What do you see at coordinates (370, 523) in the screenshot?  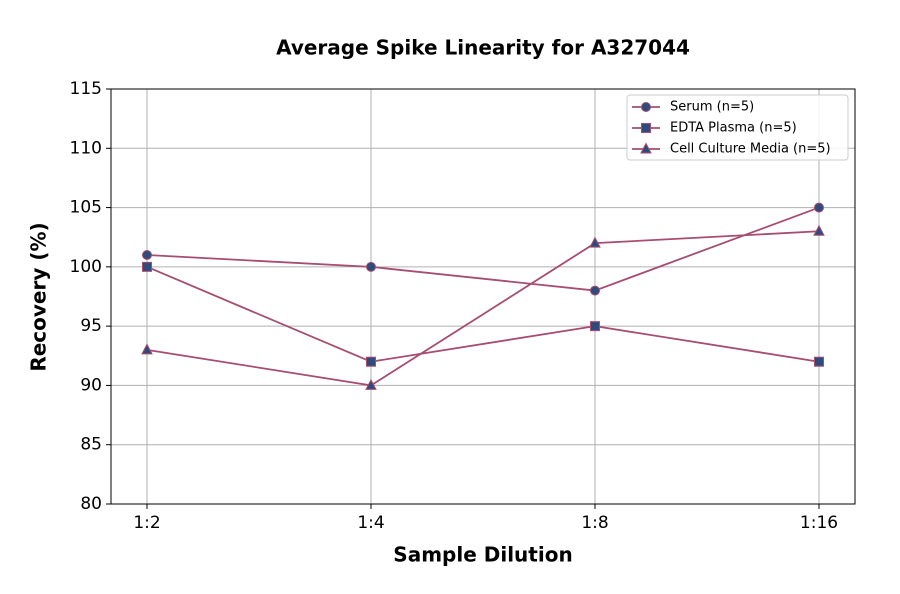 I see `x-tick-label: 1:4` at bounding box center [370, 523].